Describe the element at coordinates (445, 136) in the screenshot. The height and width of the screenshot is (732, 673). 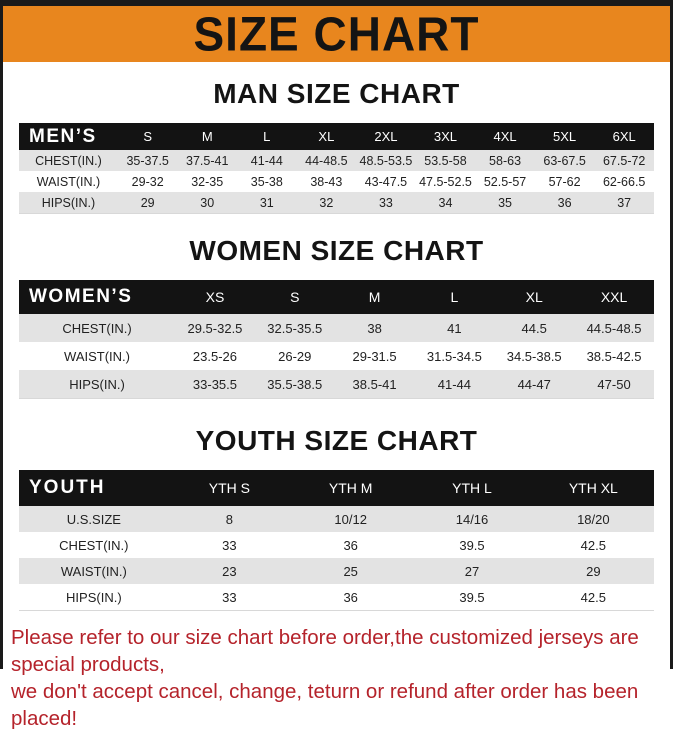
I see `size-header-cell: 3XL` at that location.